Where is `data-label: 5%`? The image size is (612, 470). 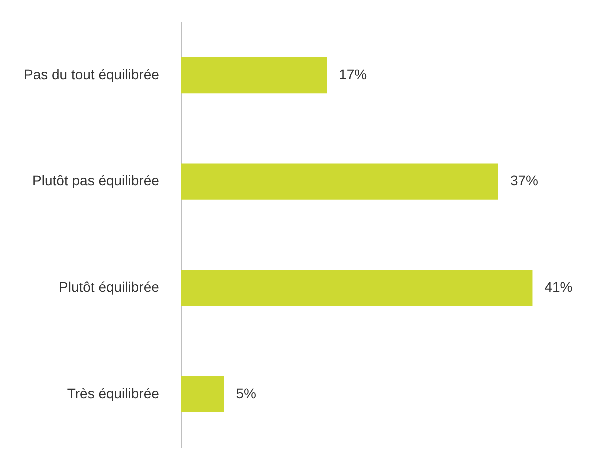
data-label: 5% is located at coordinates (246, 393).